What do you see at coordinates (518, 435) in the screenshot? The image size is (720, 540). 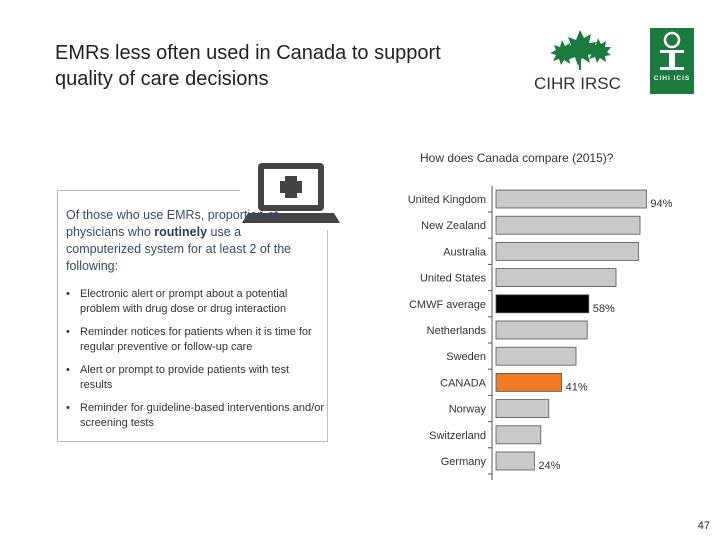 I see `bar-switzerland` at bounding box center [518, 435].